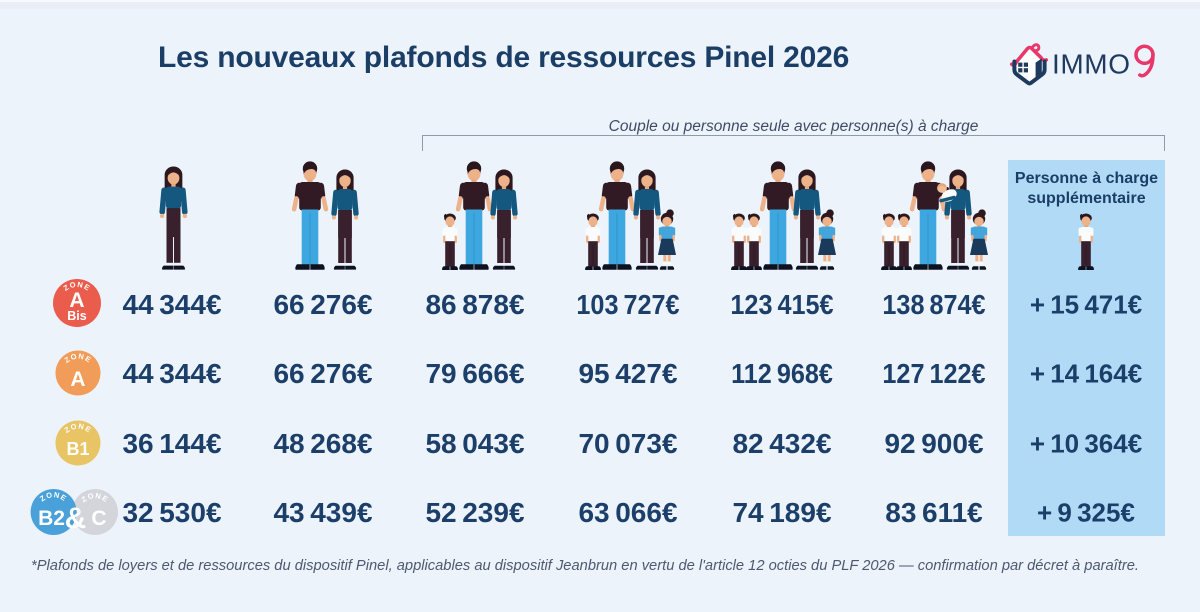 The height and width of the screenshot is (612, 1200). What do you see at coordinates (51, 518) in the screenshot?
I see `svg-text: B2` at bounding box center [51, 518].